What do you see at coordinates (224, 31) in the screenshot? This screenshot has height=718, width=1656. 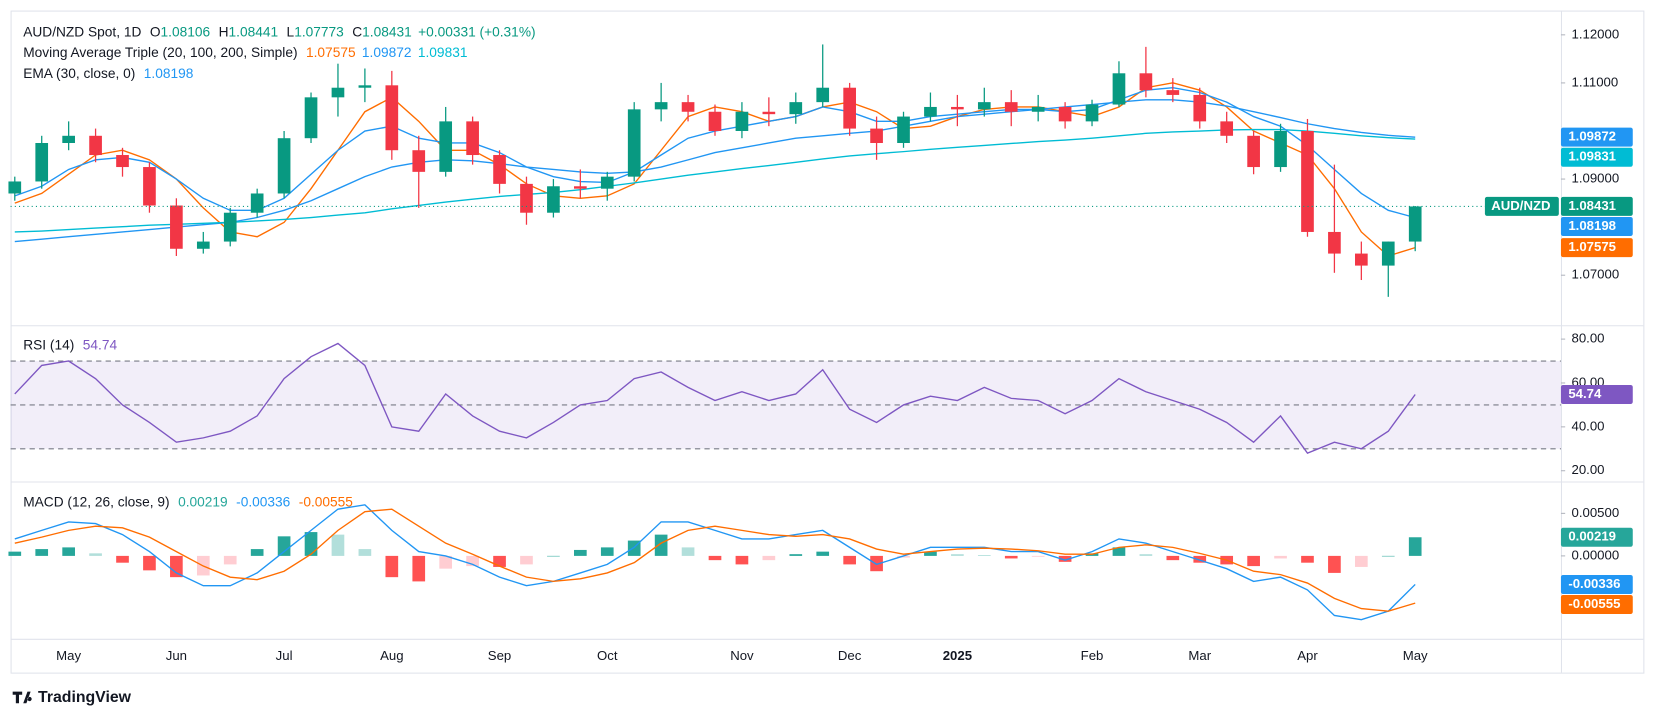 I see `ohlc-label: H` at bounding box center [224, 31].